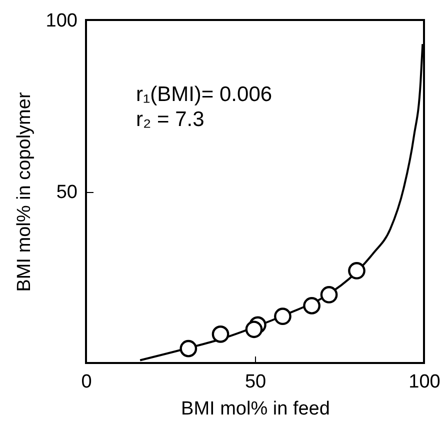 The width and height of the screenshot is (444, 424). I want to click on x-tick-label: 0, so click(86, 382).